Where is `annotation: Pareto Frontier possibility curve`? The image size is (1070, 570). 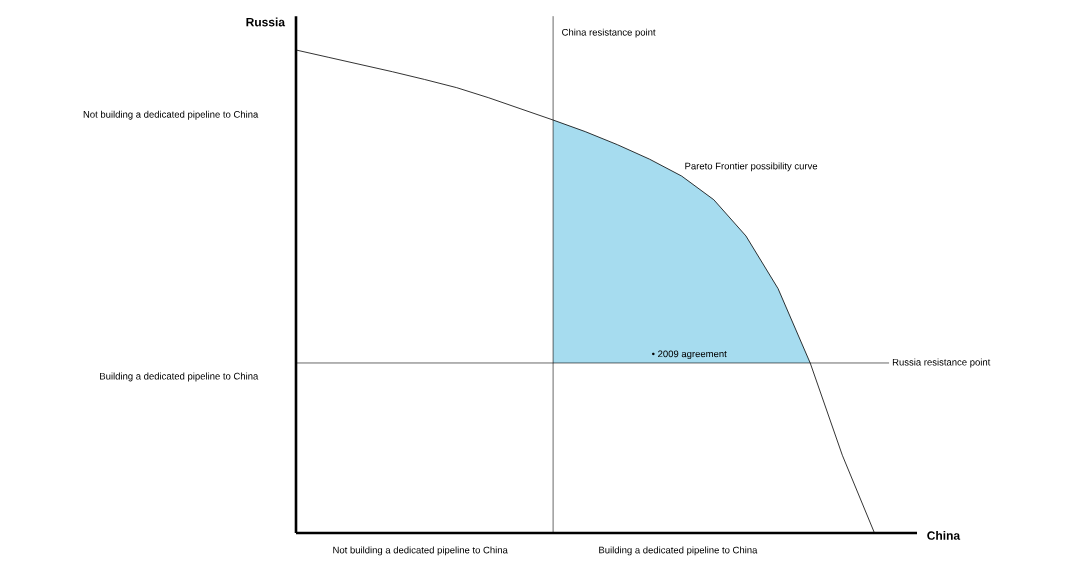 annotation: Pareto Frontier possibility curve is located at coordinates (751, 167).